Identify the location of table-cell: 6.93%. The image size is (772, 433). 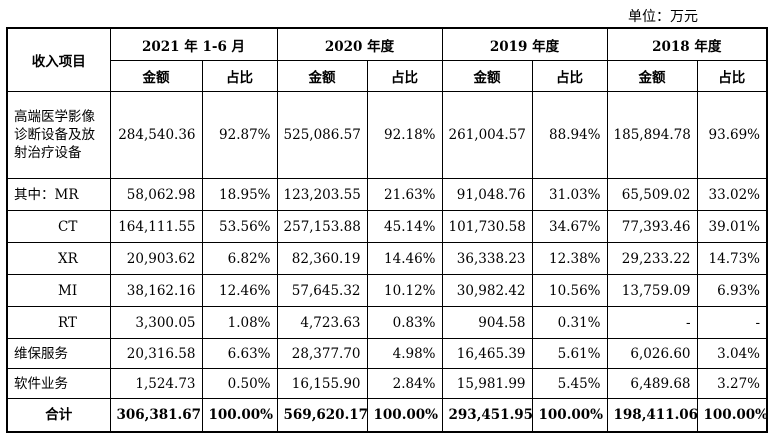
(732, 290).